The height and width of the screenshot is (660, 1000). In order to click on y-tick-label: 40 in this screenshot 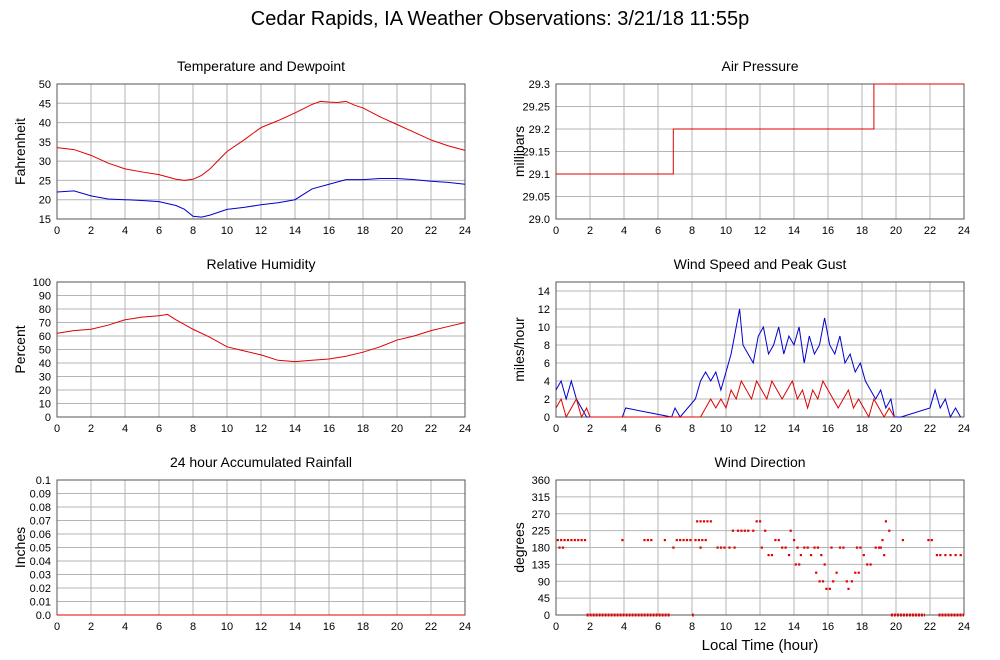, I will do `click(45, 364)`.